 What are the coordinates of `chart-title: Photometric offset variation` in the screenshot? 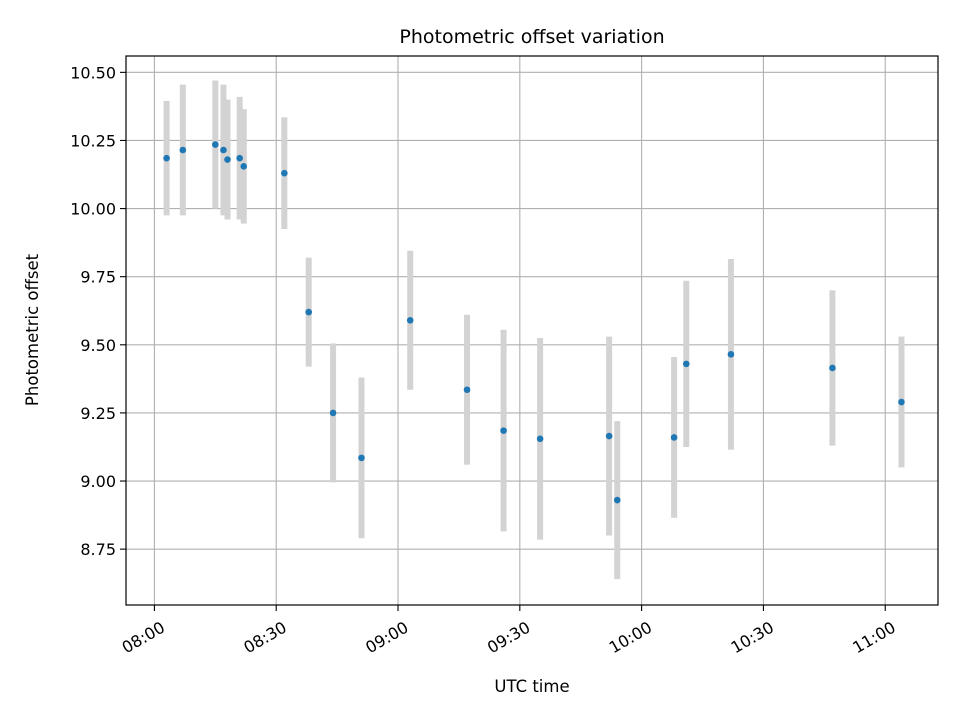 It's located at (531, 37).